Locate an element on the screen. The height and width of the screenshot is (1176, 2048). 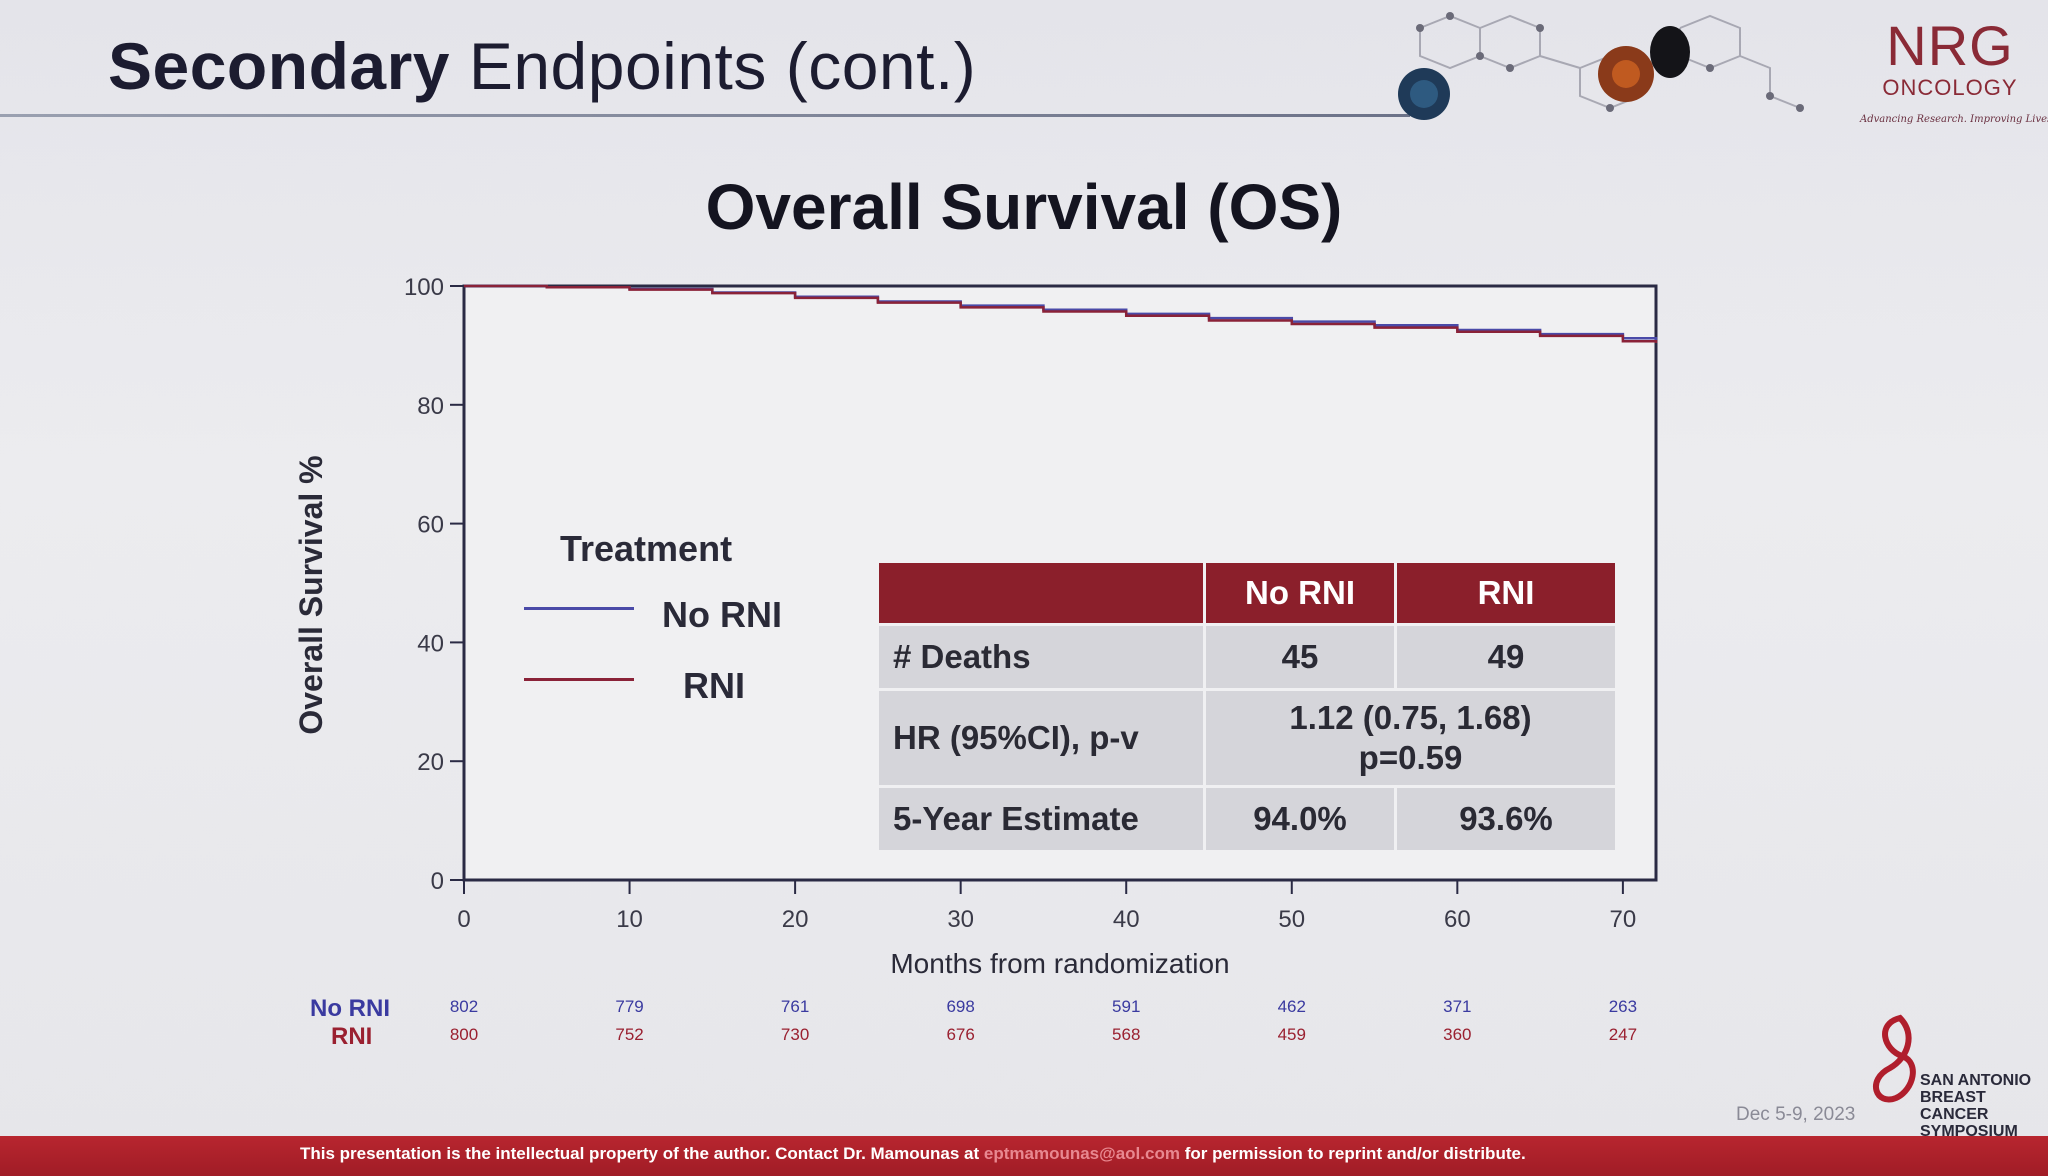
x-tick-label: 50 is located at coordinates (1291, 919).